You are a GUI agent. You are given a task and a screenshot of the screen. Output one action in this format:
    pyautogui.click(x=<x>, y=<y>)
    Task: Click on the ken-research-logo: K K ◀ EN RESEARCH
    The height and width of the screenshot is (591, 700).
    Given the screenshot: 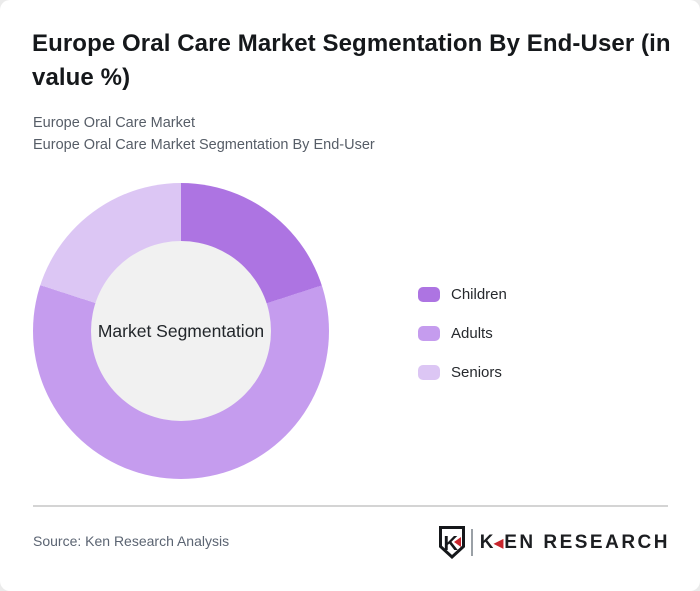 What is the action you would take?
    pyautogui.click(x=554, y=542)
    